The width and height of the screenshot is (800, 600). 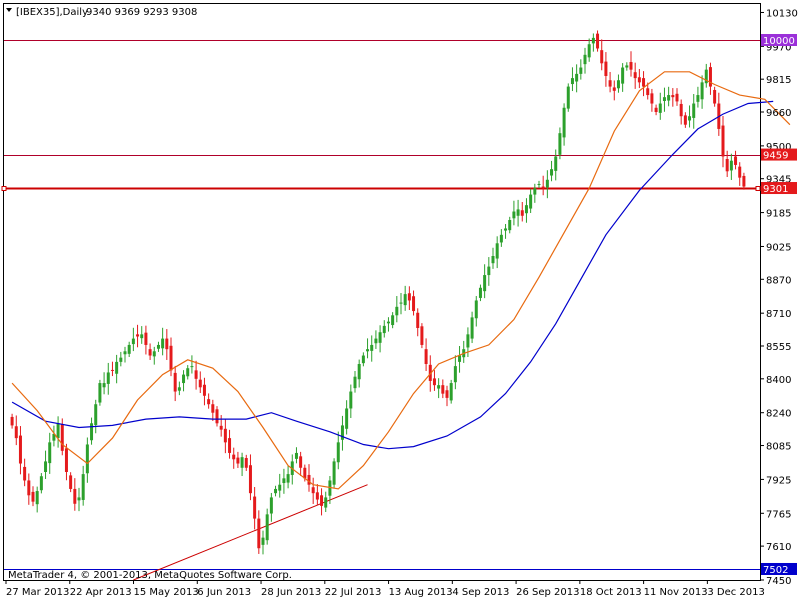 What do you see at coordinates (778, 314) in the screenshot?
I see `y-tick-label: 8710` at bounding box center [778, 314].